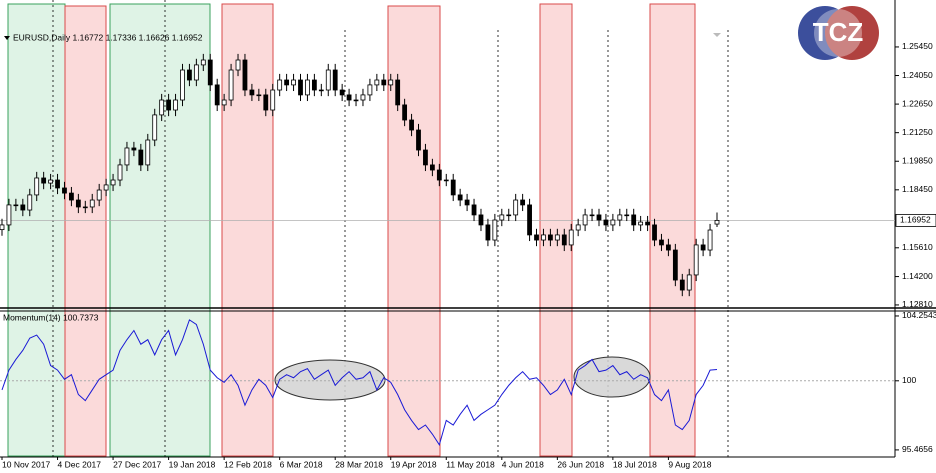 This screenshot has width=936, height=473. Describe the element at coordinates (917, 304) in the screenshot. I see `y-tick-label: 1.12810` at that location.